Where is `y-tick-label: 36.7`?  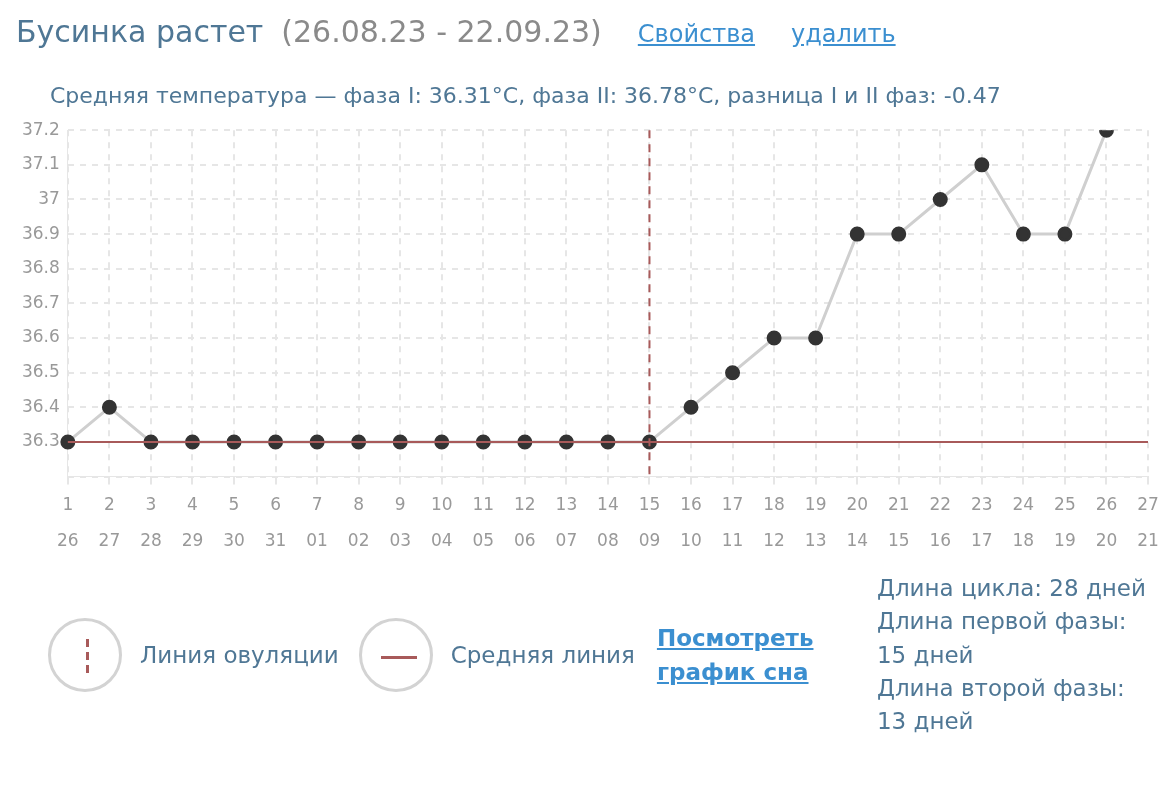 y-tick-label: 36.7 is located at coordinates (40, 301).